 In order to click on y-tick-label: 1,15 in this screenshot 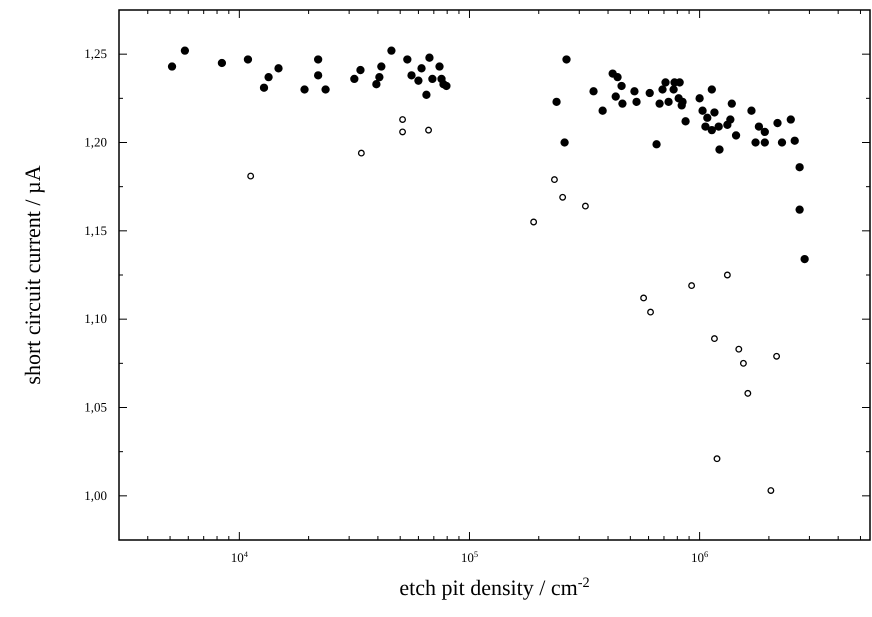, I will do `click(95, 230)`.